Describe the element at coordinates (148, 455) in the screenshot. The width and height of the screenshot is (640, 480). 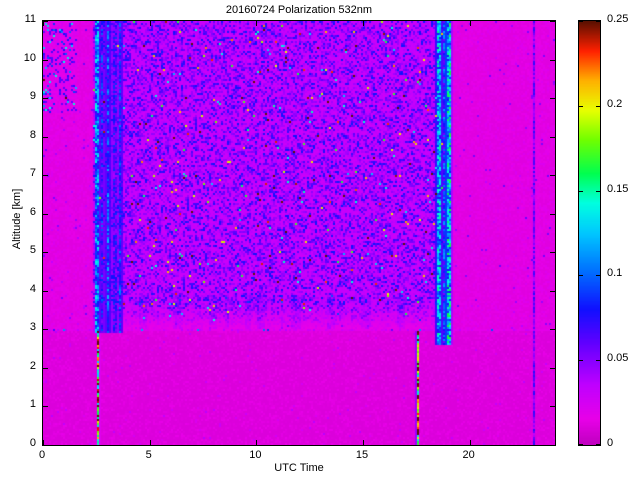
I see `x-tick-label-5: 5` at that location.